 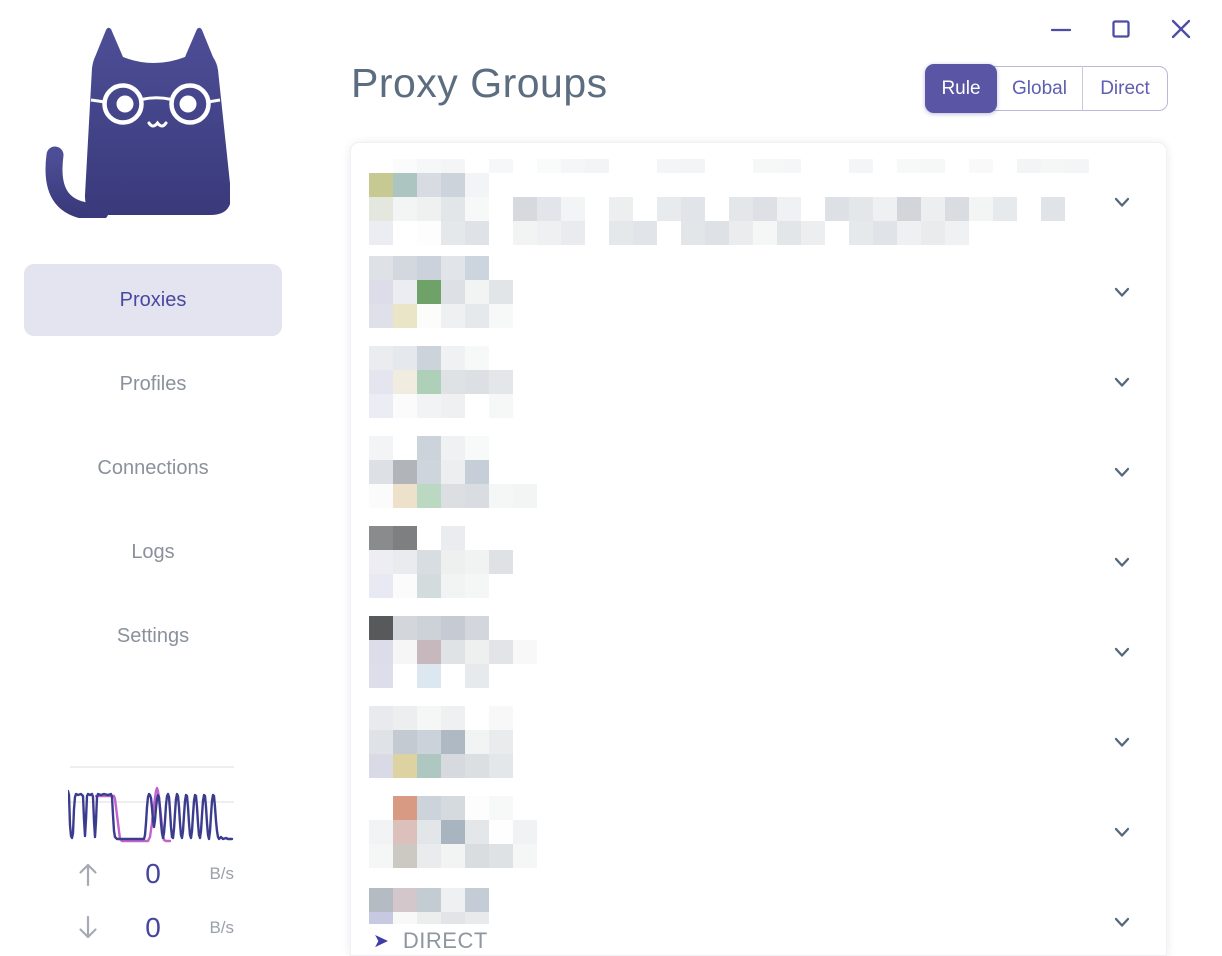 I want to click on download-stat-row: 0 B/s, so click(x=152, y=928).